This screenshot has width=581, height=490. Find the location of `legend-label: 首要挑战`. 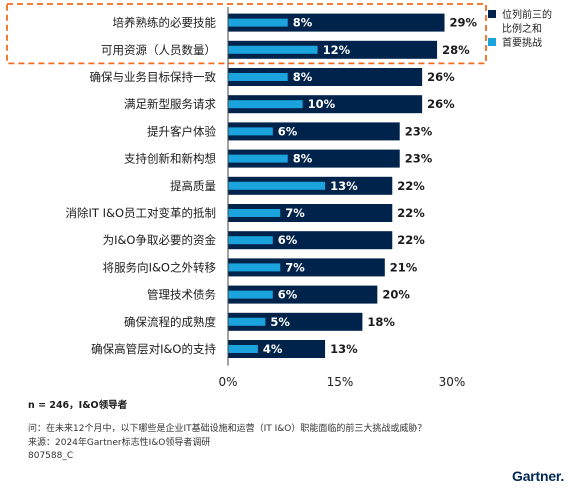

legend-label: 首要挑战 is located at coordinates (522, 42).